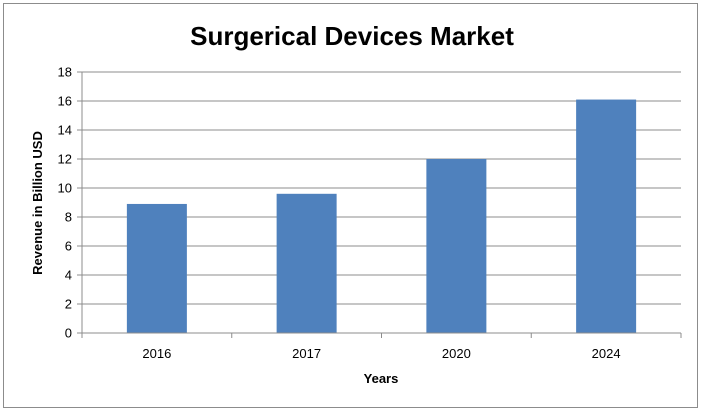 This screenshot has height=414, width=703. Describe the element at coordinates (68, 246) in the screenshot. I see `y-tick-label: 6` at that location.